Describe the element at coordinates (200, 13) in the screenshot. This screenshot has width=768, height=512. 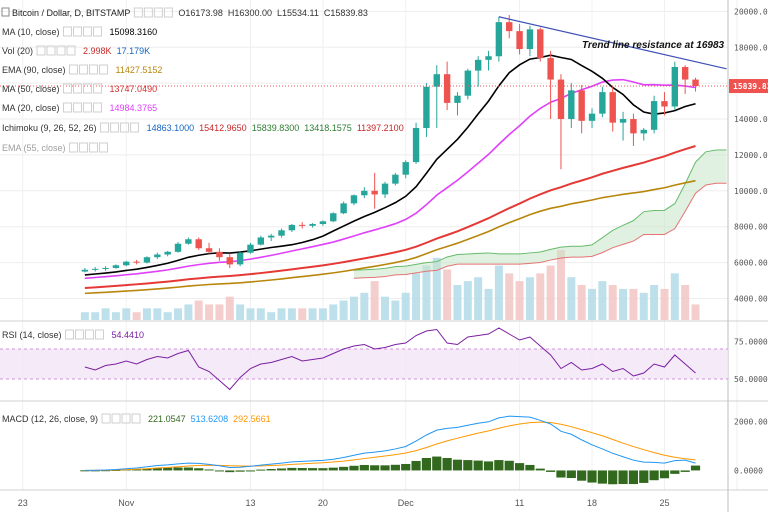
I see `ohlc-value: O16173.98` at that location.